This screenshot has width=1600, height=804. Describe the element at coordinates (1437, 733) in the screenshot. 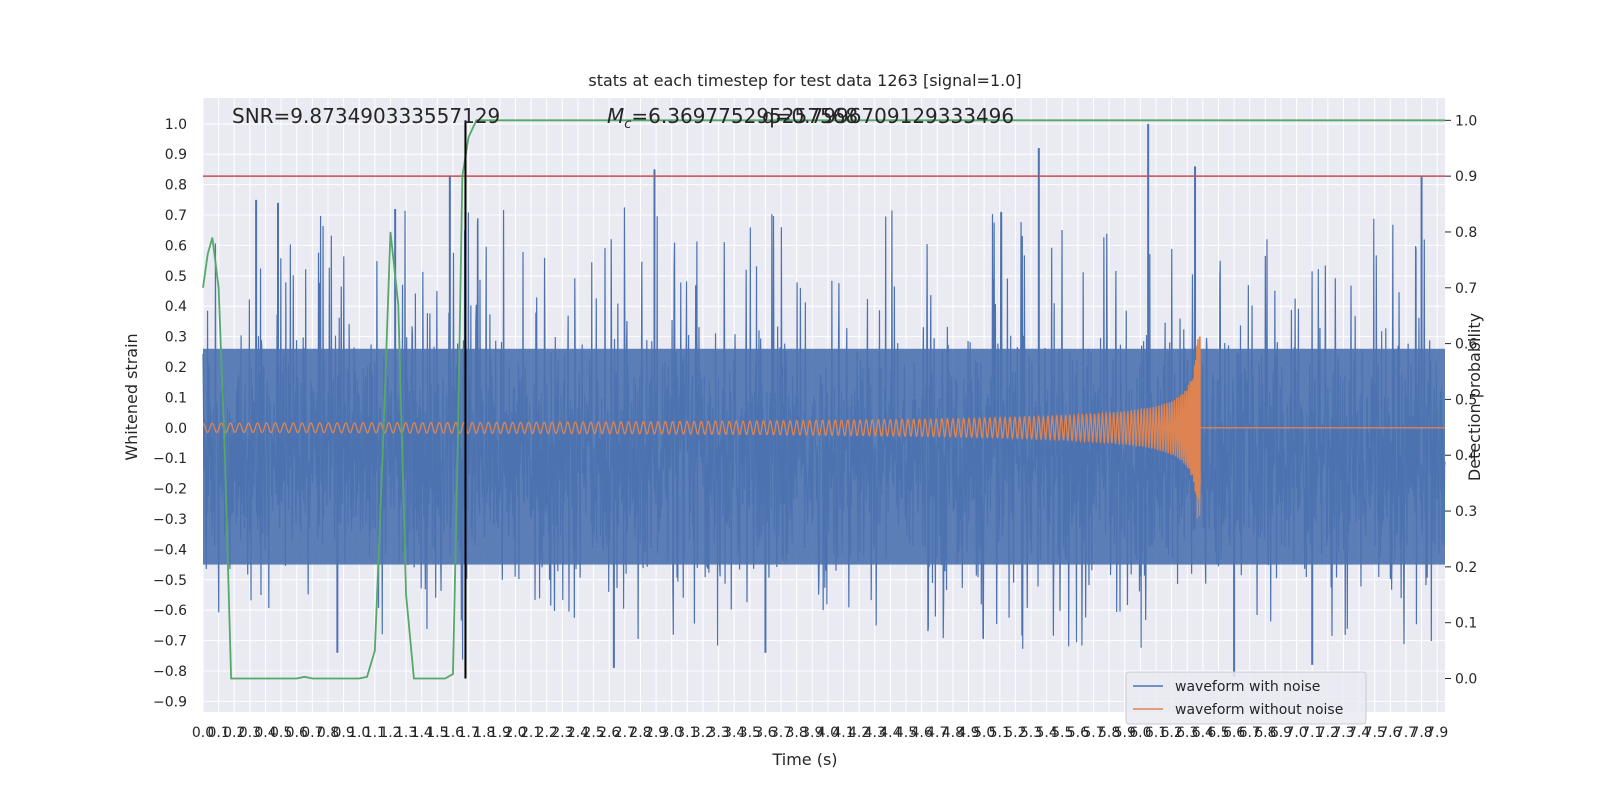

I see `x-tick-label: 7.9` at that location.